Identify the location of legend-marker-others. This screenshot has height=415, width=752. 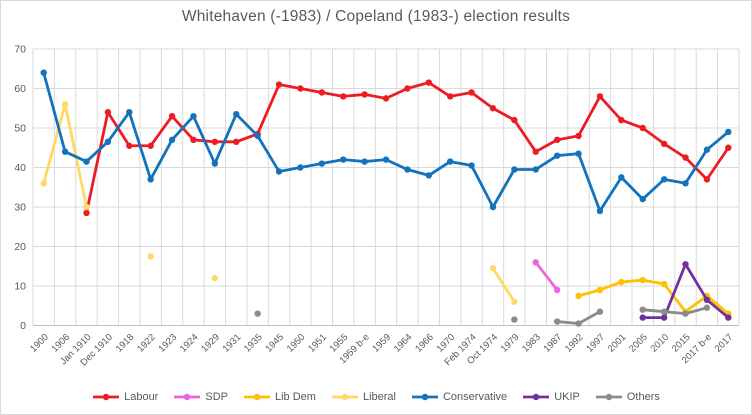
(608, 397).